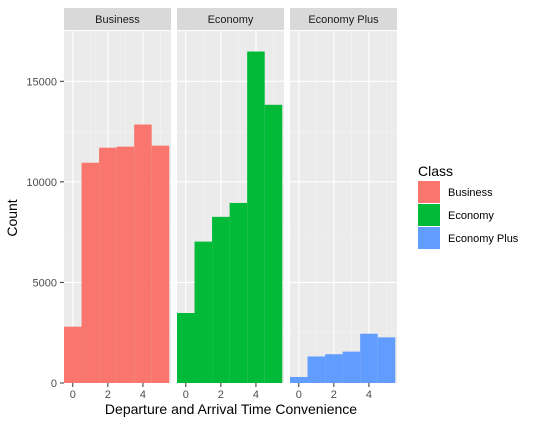 Image resolution: width=538 pixels, height=424 pixels. Describe the element at coordinates (483, 239) in the screenshot. I see `legend-label: Economy Plus` at that location.